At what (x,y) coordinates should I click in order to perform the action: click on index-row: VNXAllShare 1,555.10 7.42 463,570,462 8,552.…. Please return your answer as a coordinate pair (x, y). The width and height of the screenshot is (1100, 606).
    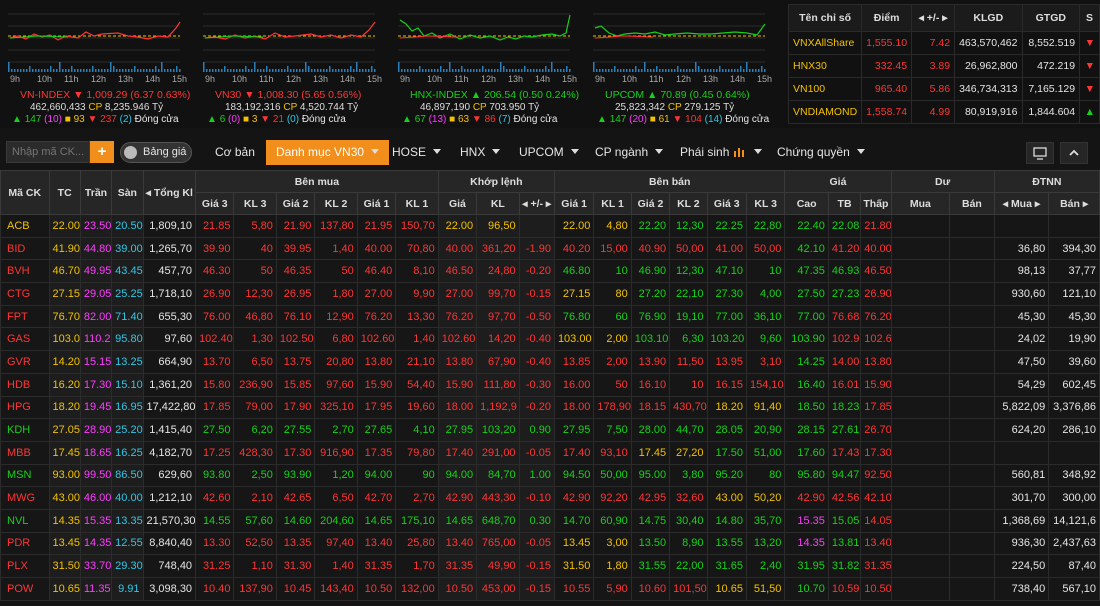
    Looking at the image, I should click on (943, 43).